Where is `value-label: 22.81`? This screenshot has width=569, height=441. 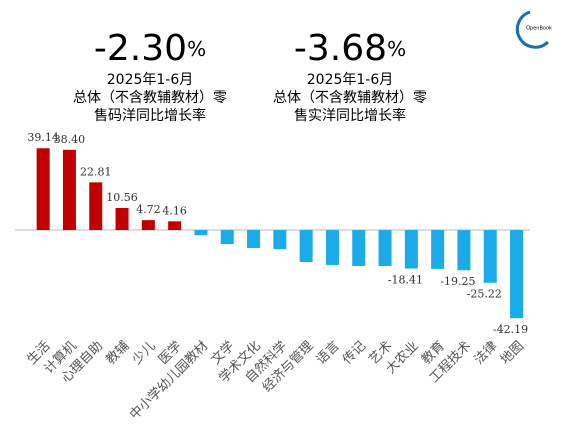 value-label: 22.81 is located at coordinates (96, 171).